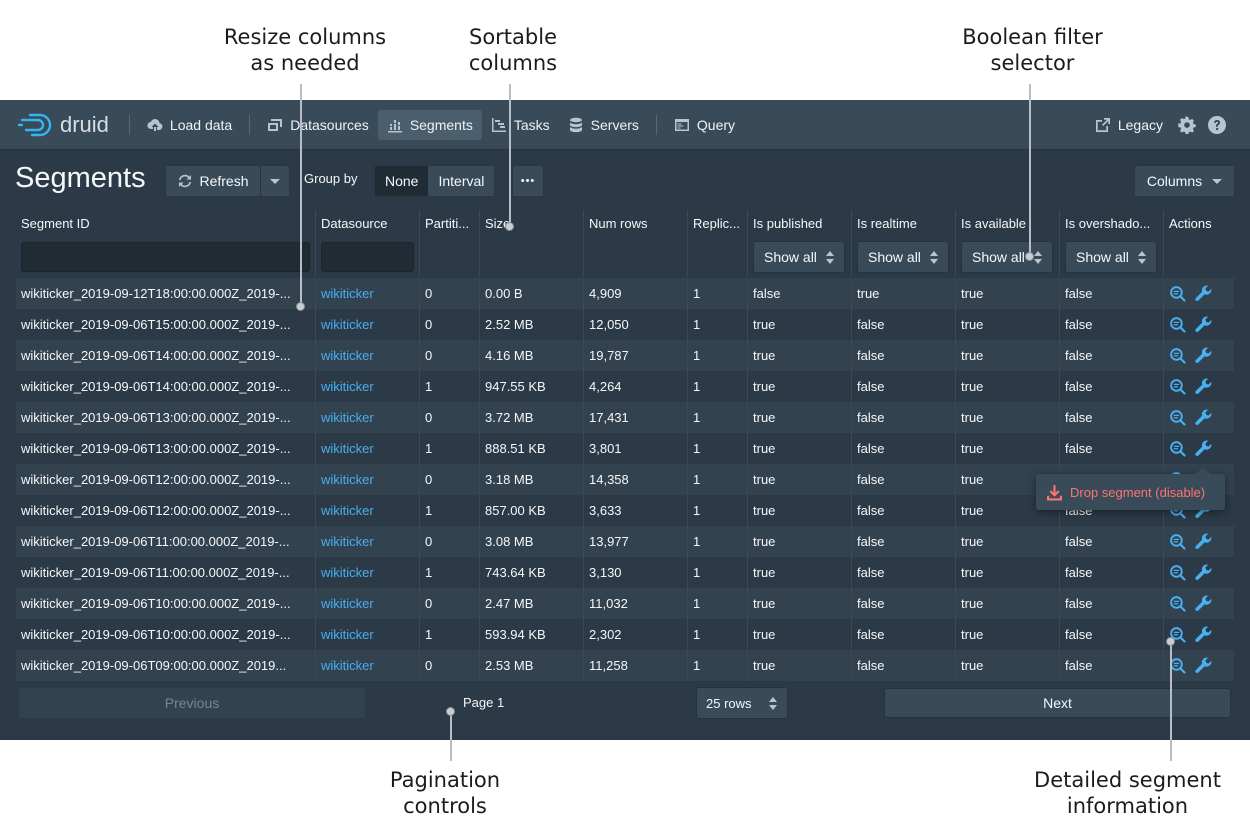 This screenshot has height=840, width=1250. What do you see at coordinates (368, 224) in the screenshot?
I see `column-header: Datasource` at bounding box center [368, 224].